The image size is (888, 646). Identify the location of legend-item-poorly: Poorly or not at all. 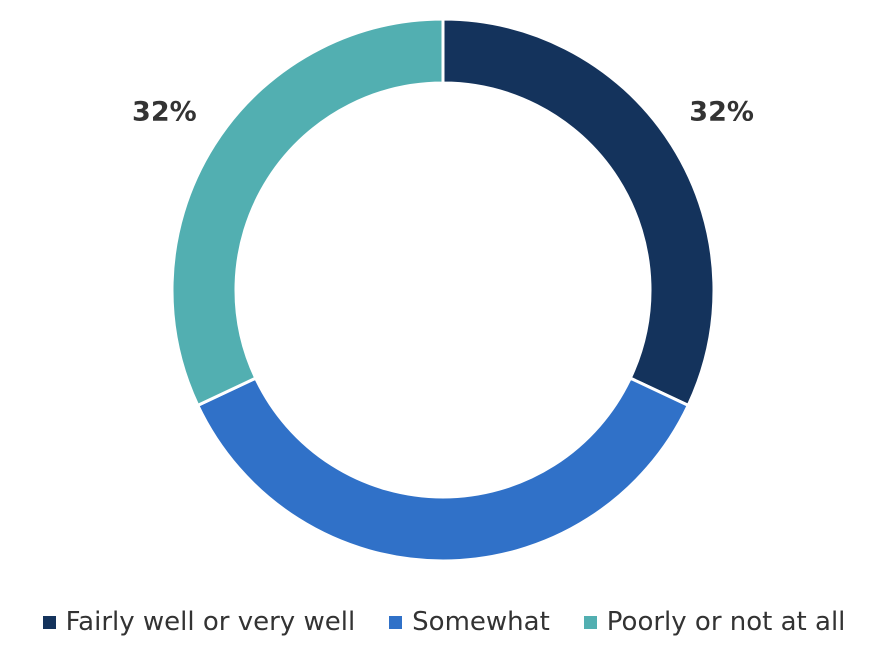
(714, 622).